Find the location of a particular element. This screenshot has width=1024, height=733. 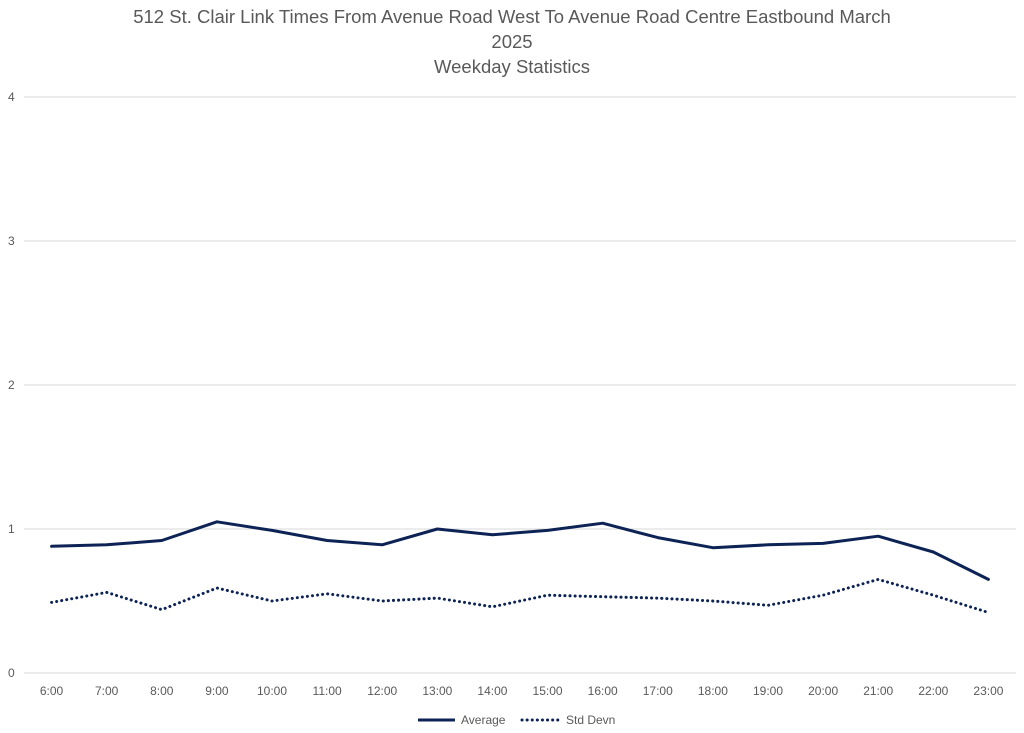

x-tick-label: 18:00 is located at coordinates (713, 691).